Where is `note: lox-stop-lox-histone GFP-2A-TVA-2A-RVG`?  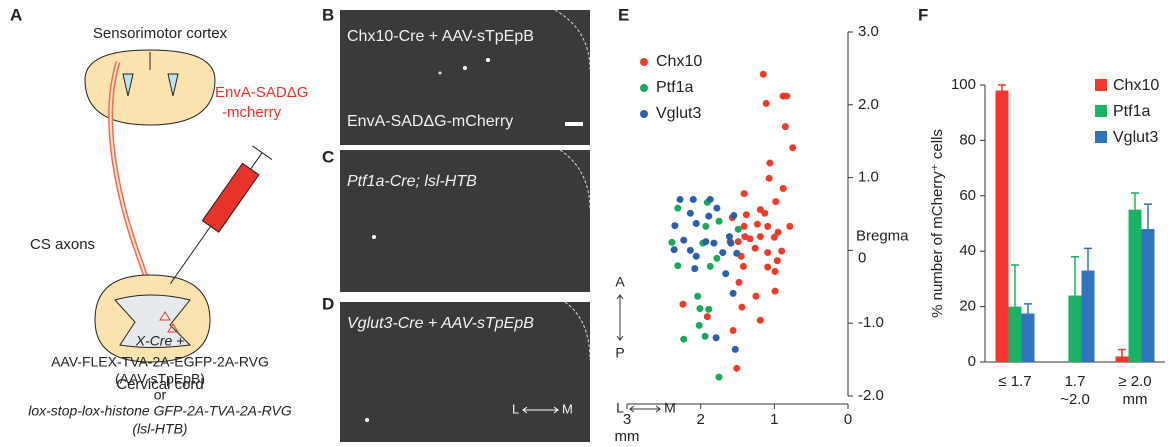 note: lox-stop-lox-histone GFP-2A-TVA-2A-RVG is located at coordinates (160, 411).